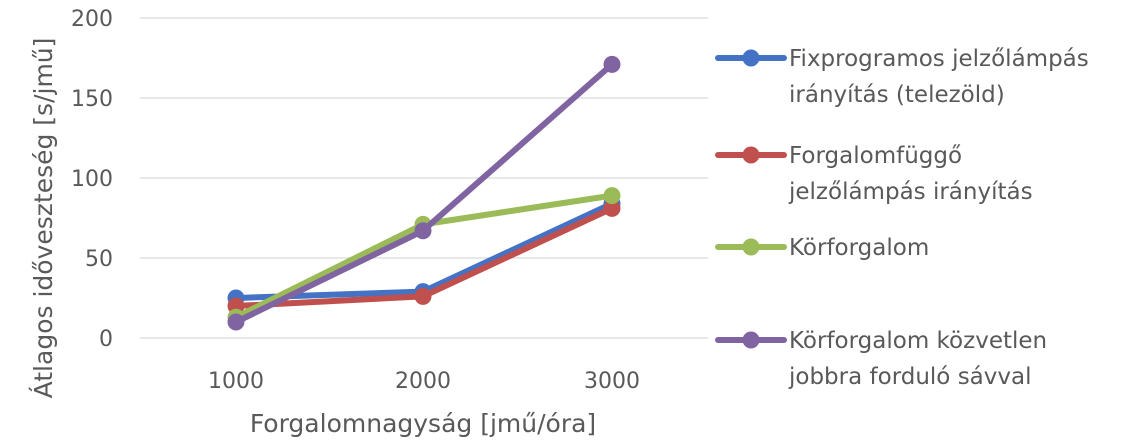 The image size is (1127, 443). What do you see at coordinates (92, 99) in the screenshot?
I see `y-tick-label: 150` at bounding box center [92, 99].